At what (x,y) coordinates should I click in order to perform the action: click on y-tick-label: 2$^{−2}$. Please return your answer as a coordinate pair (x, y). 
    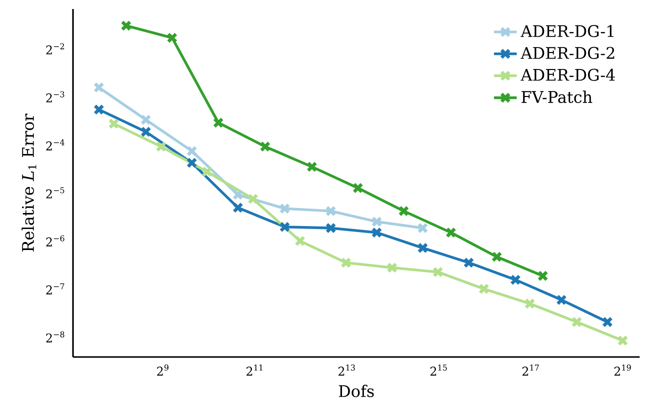
    Looking at the image, I should click on (55, 48).